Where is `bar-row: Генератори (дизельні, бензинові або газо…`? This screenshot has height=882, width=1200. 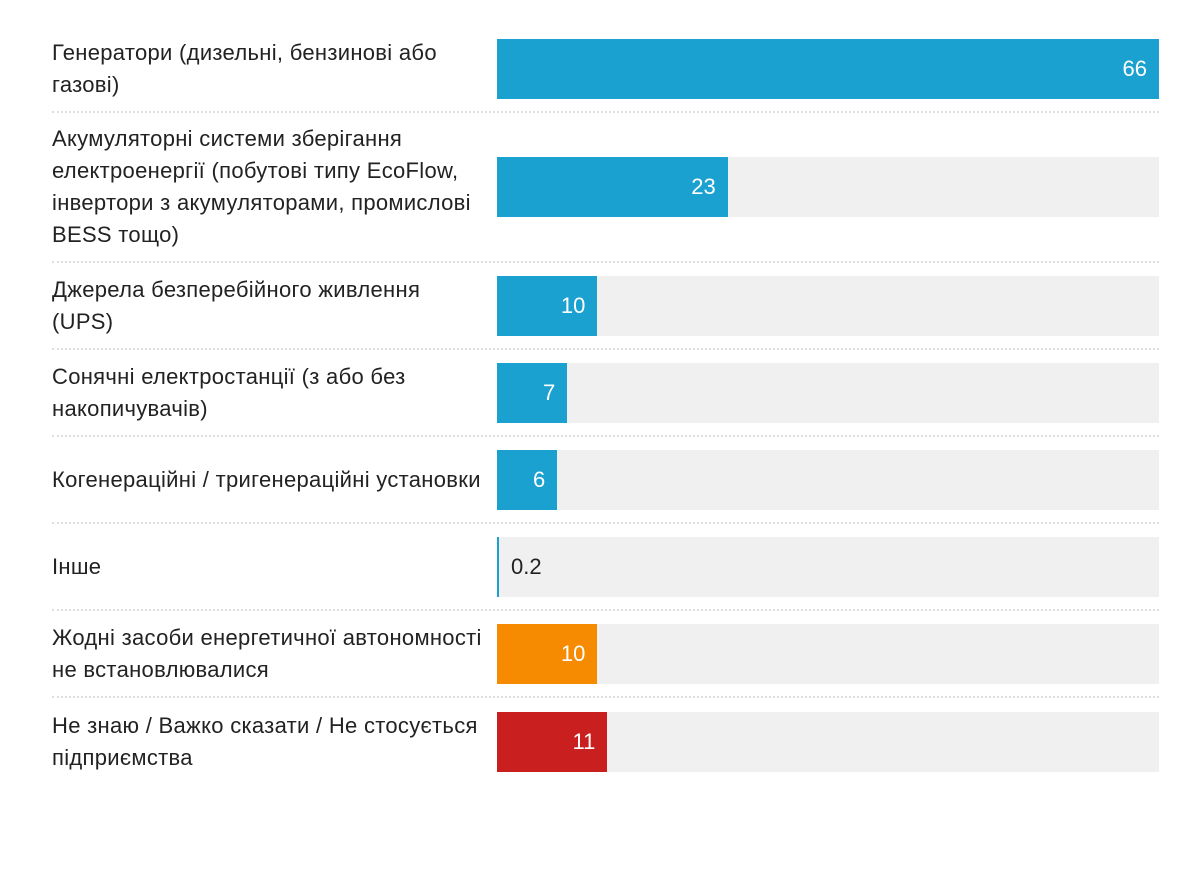
bar-row: Генератори (дизельні, бензинові або газо… is located at coordinates (605, 69).